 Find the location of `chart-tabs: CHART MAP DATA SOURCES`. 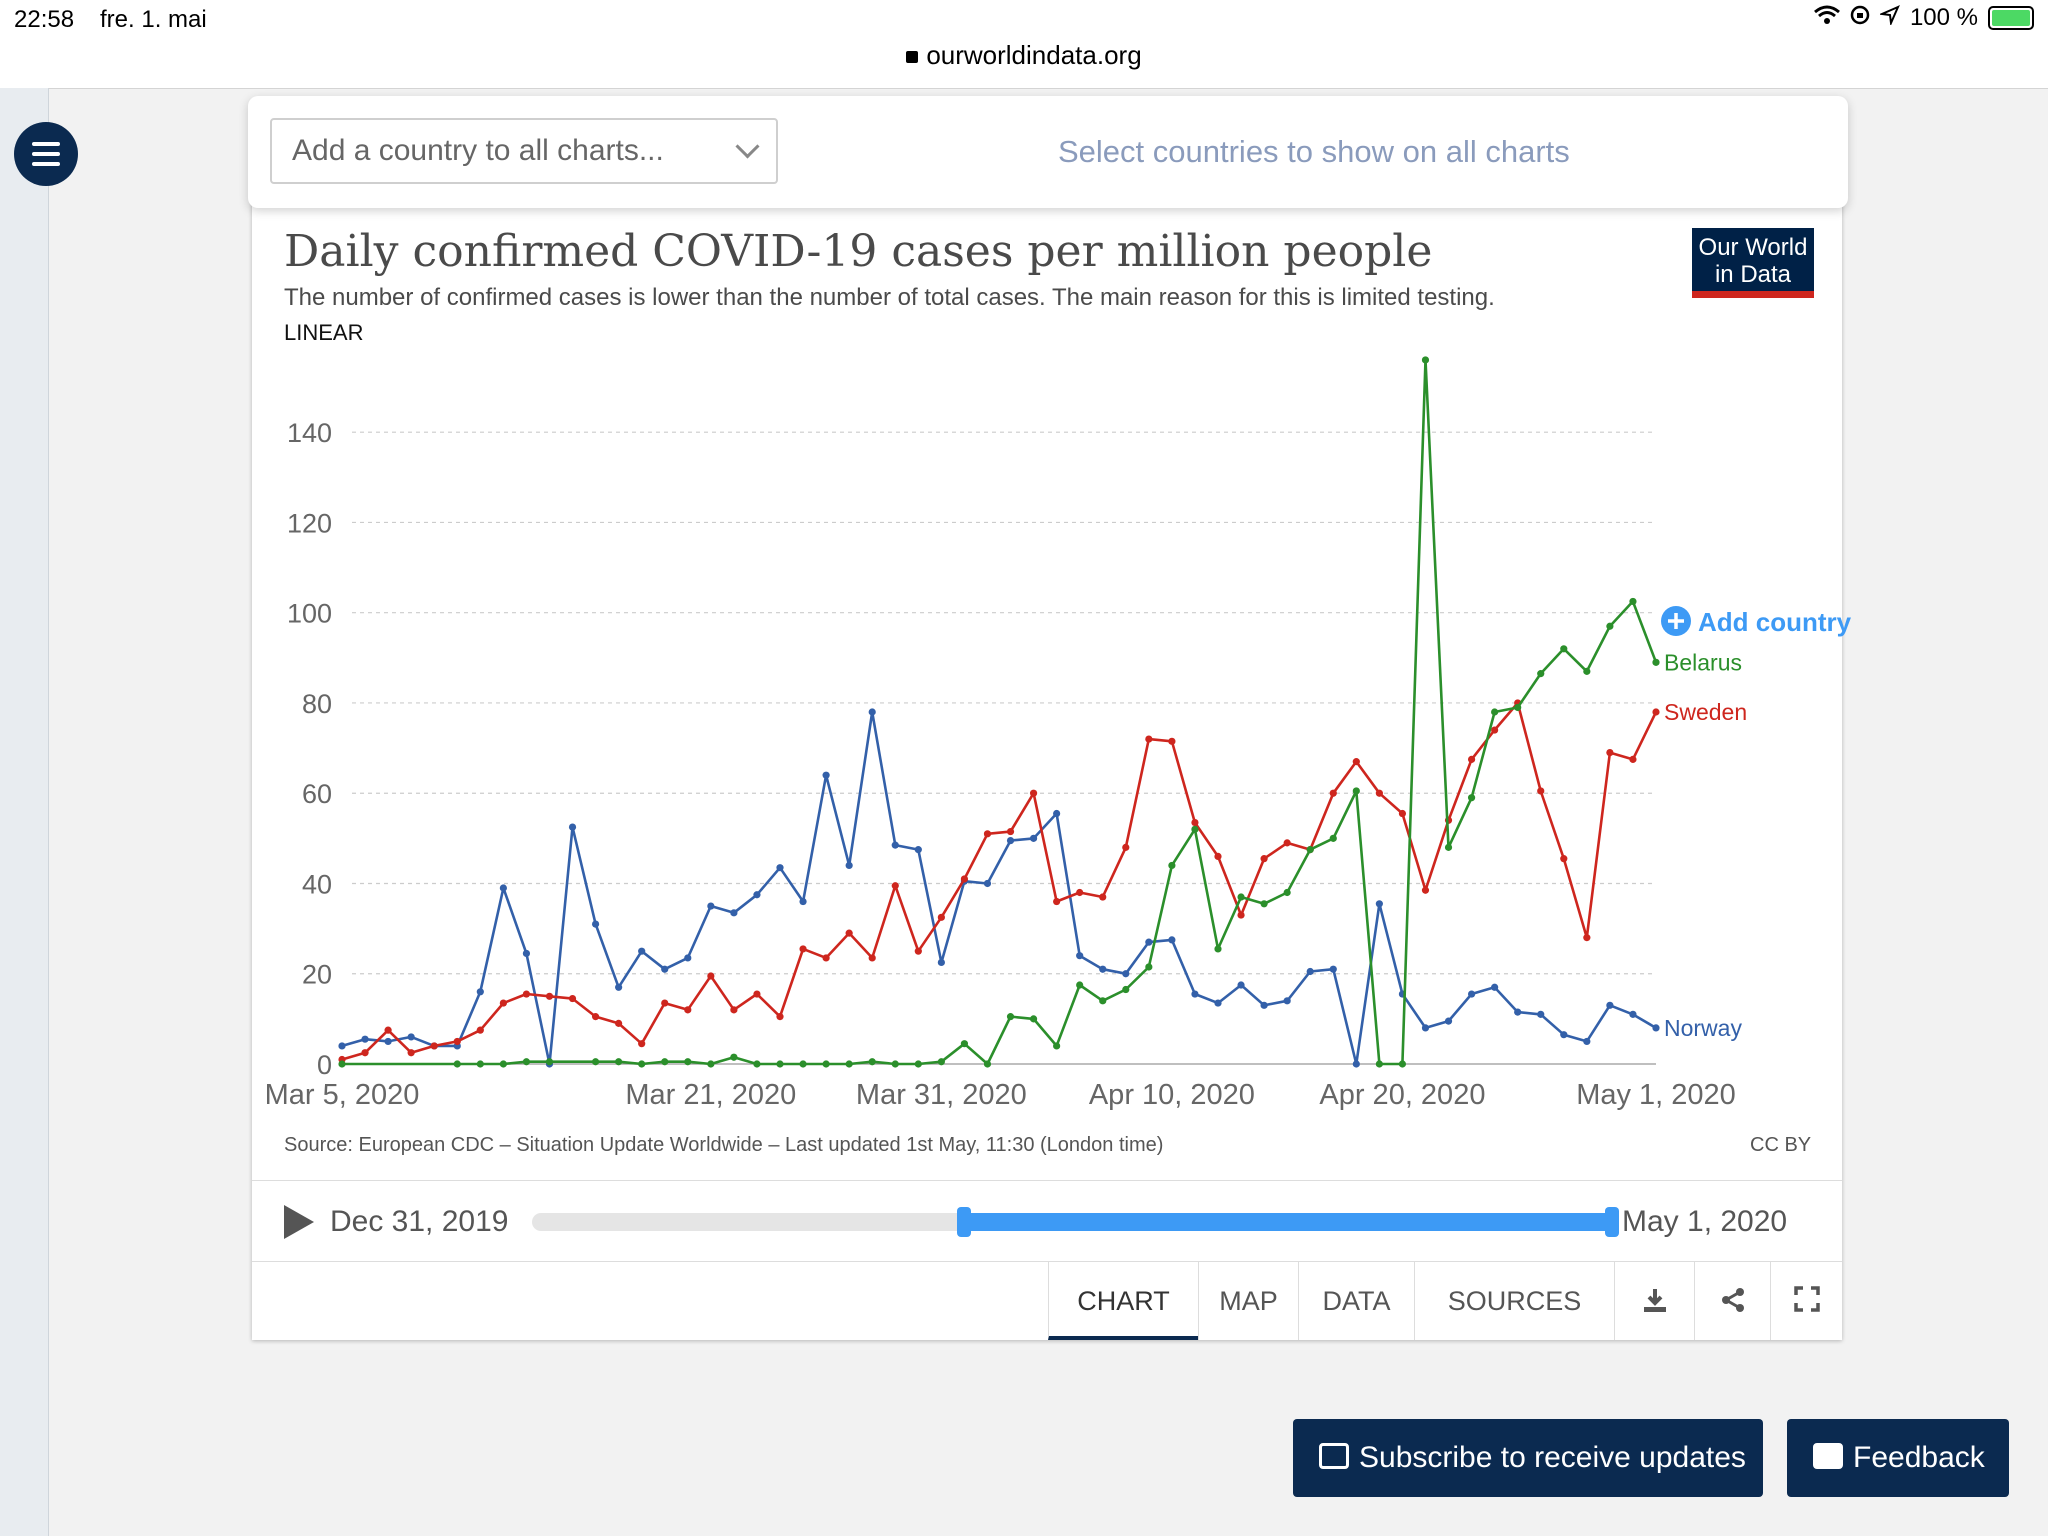

chart-tabs: CHART MAP DATA SOURCES is located at coordinates (1047, 1301).